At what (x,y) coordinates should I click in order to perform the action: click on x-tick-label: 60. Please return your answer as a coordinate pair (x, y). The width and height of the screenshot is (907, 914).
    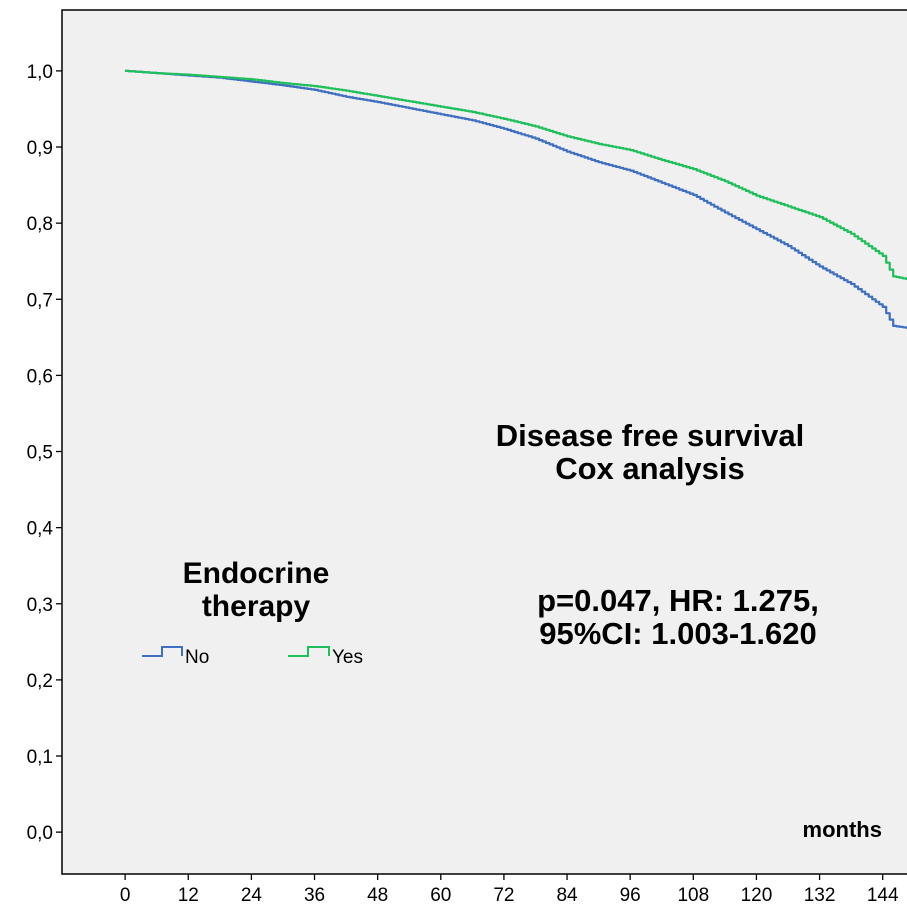
    Looking at the image, I should click on (440, 895).